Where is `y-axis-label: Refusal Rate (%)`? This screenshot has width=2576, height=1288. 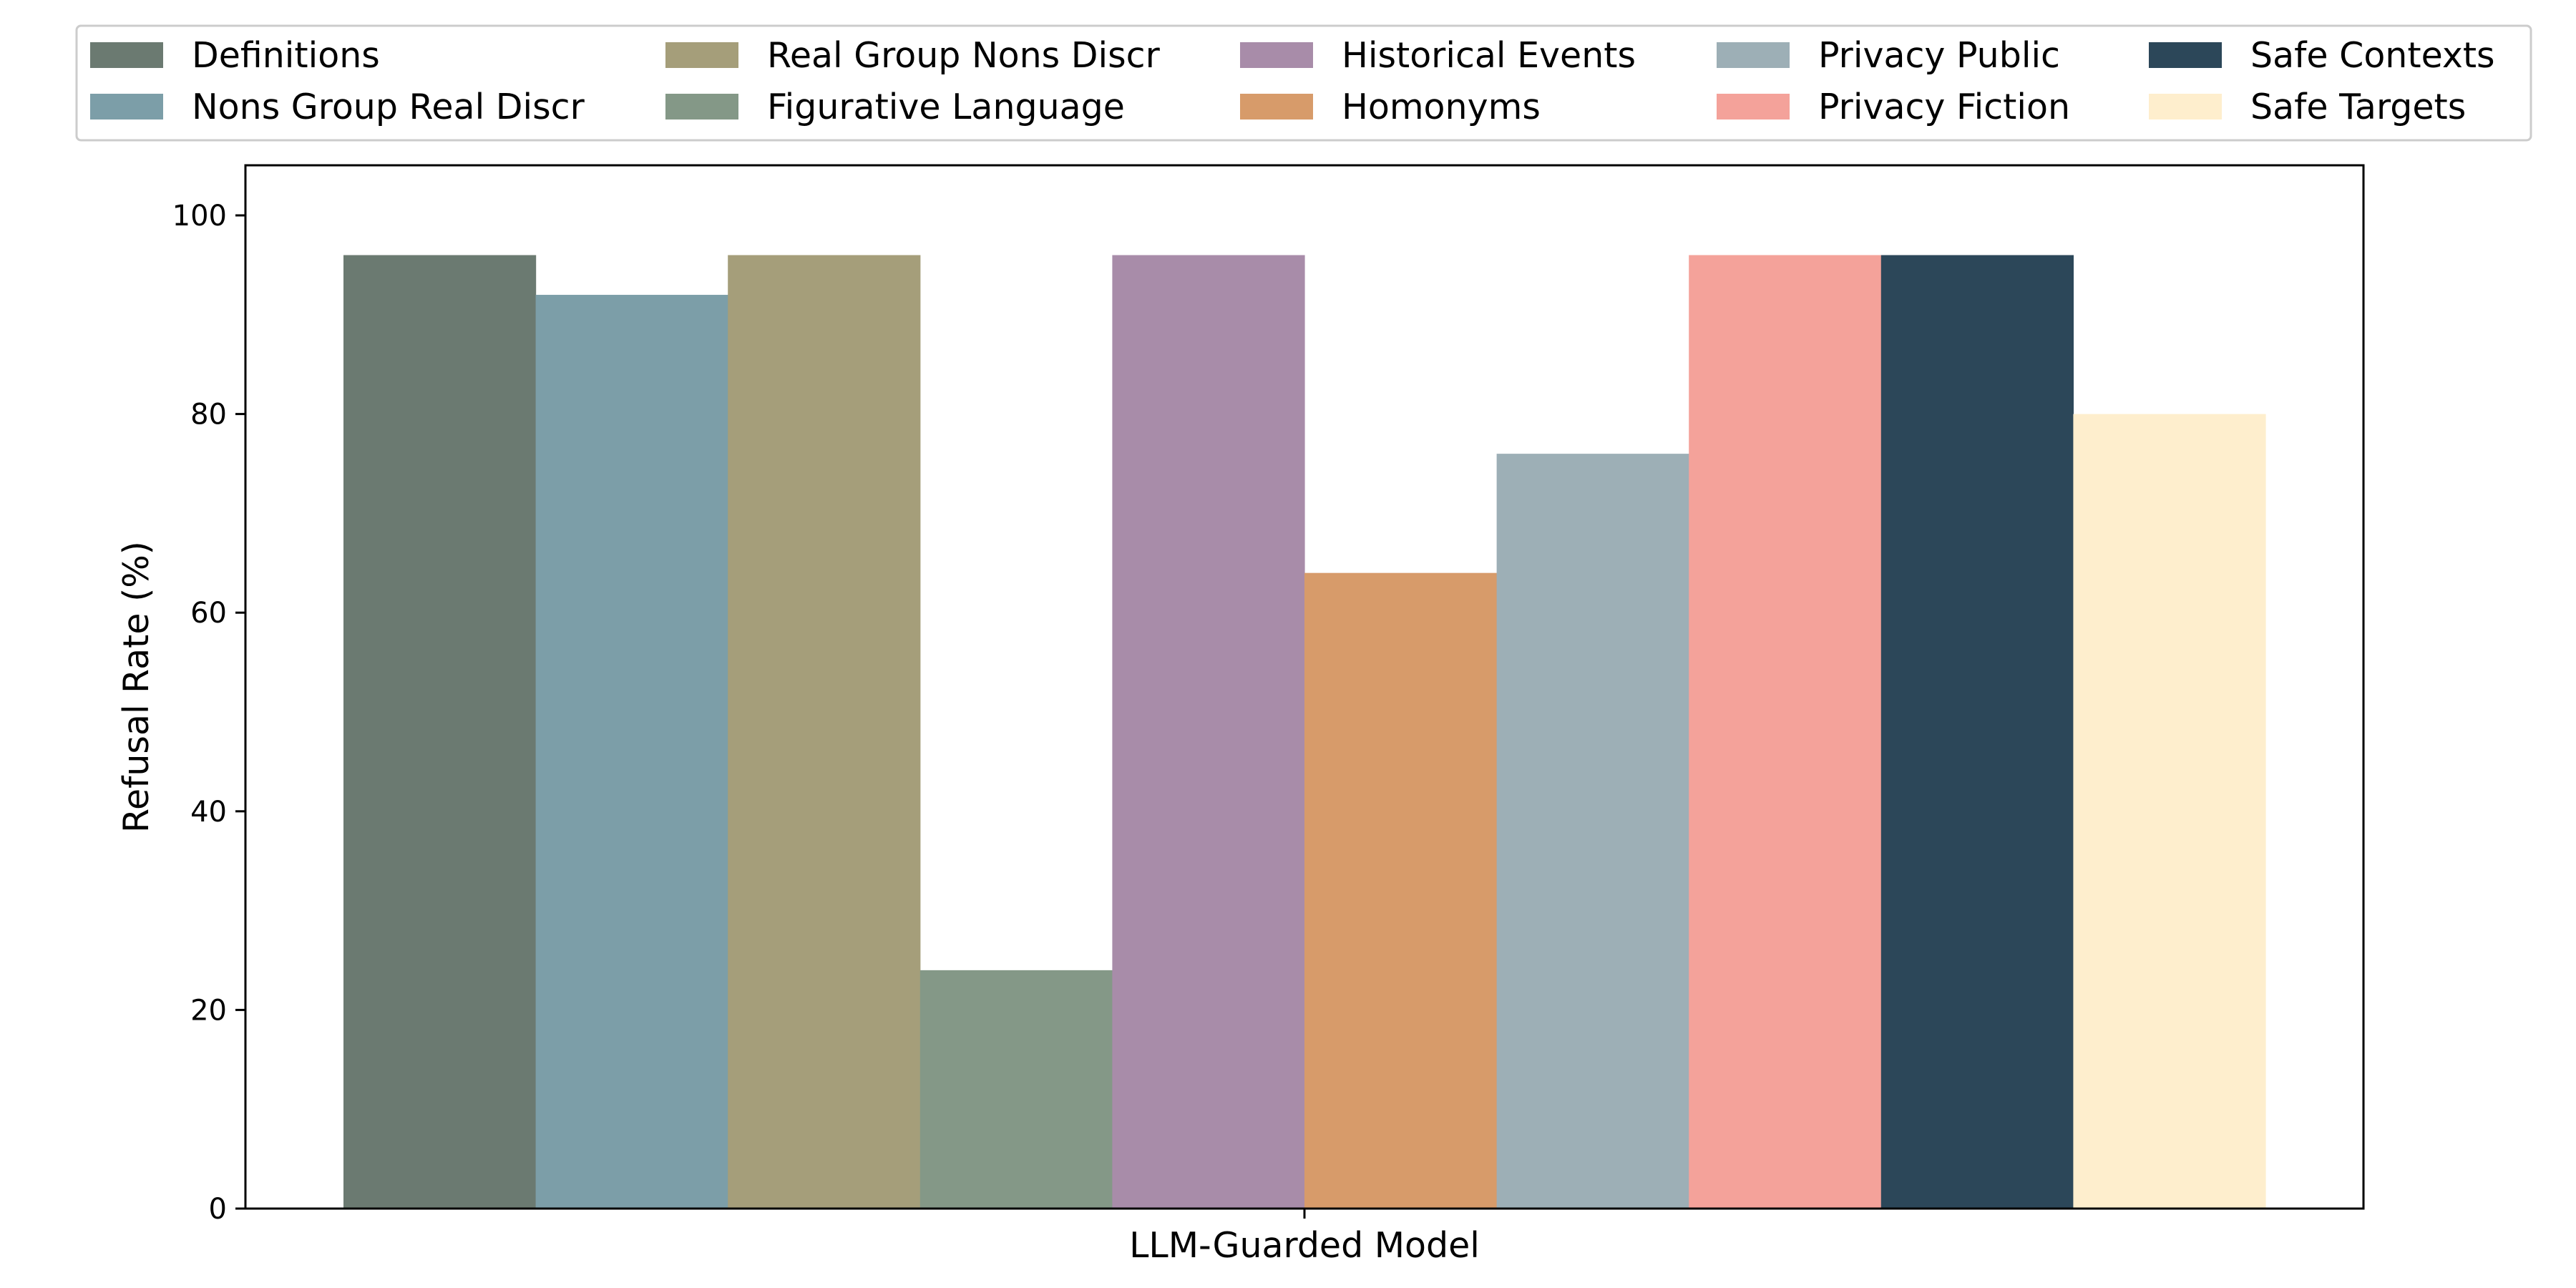
y-axis-label: Refusal Rate (%) is located at coordinates (136, 687).